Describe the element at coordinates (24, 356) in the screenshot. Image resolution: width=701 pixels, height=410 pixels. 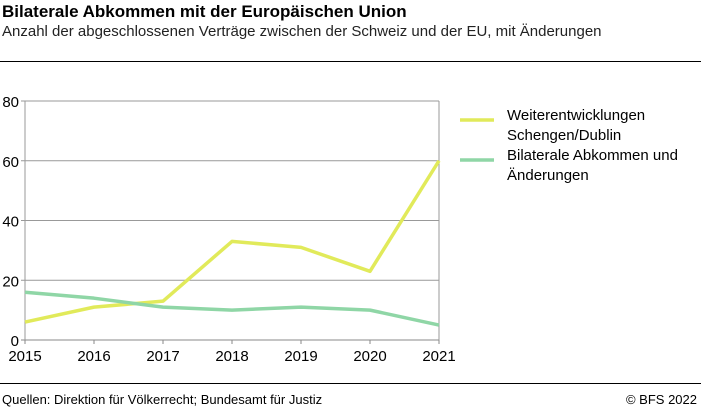
I see `x-tick-label: 2015` at that location.